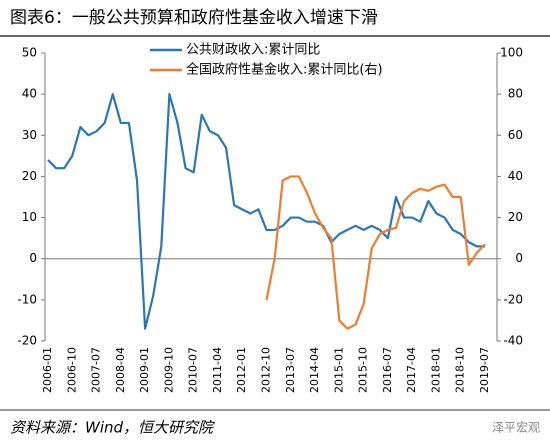 The width and height of the screenshot is (550, 444). I want to click on series-line, so click(375, 252).